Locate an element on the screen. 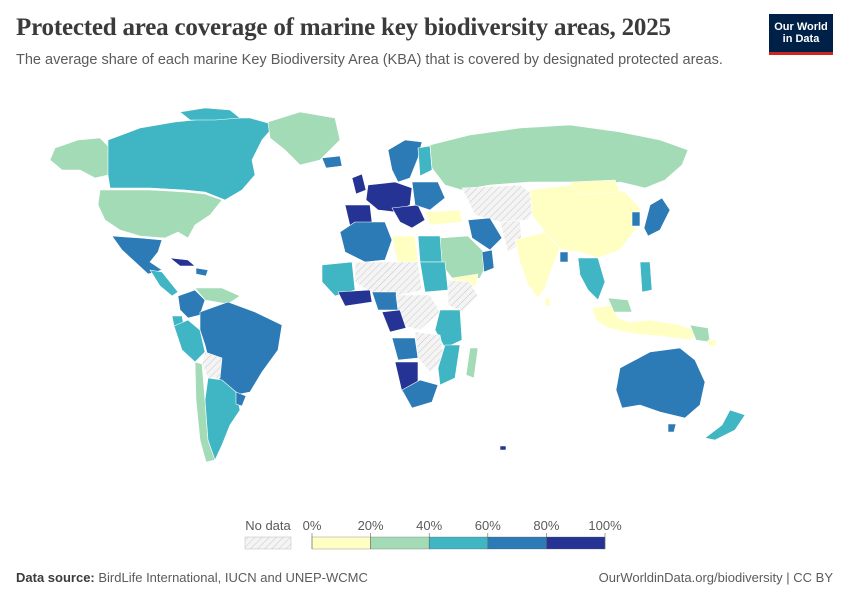 The width and height of the screenshot is (850, 600). country-tasmania is located at coordinates (672, 428).